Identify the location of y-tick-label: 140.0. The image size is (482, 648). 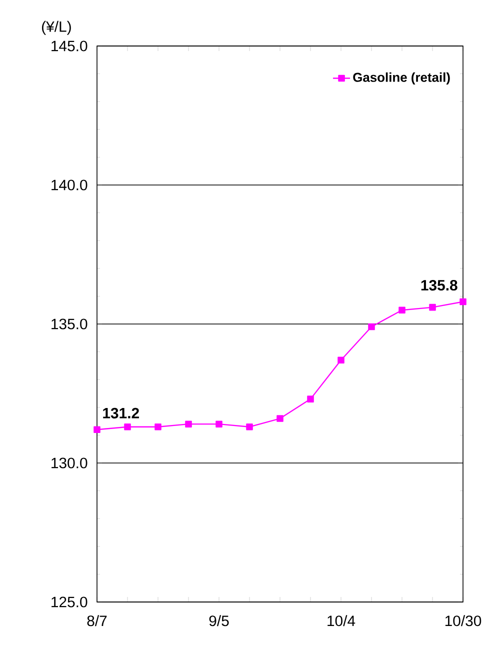
(70, 185).